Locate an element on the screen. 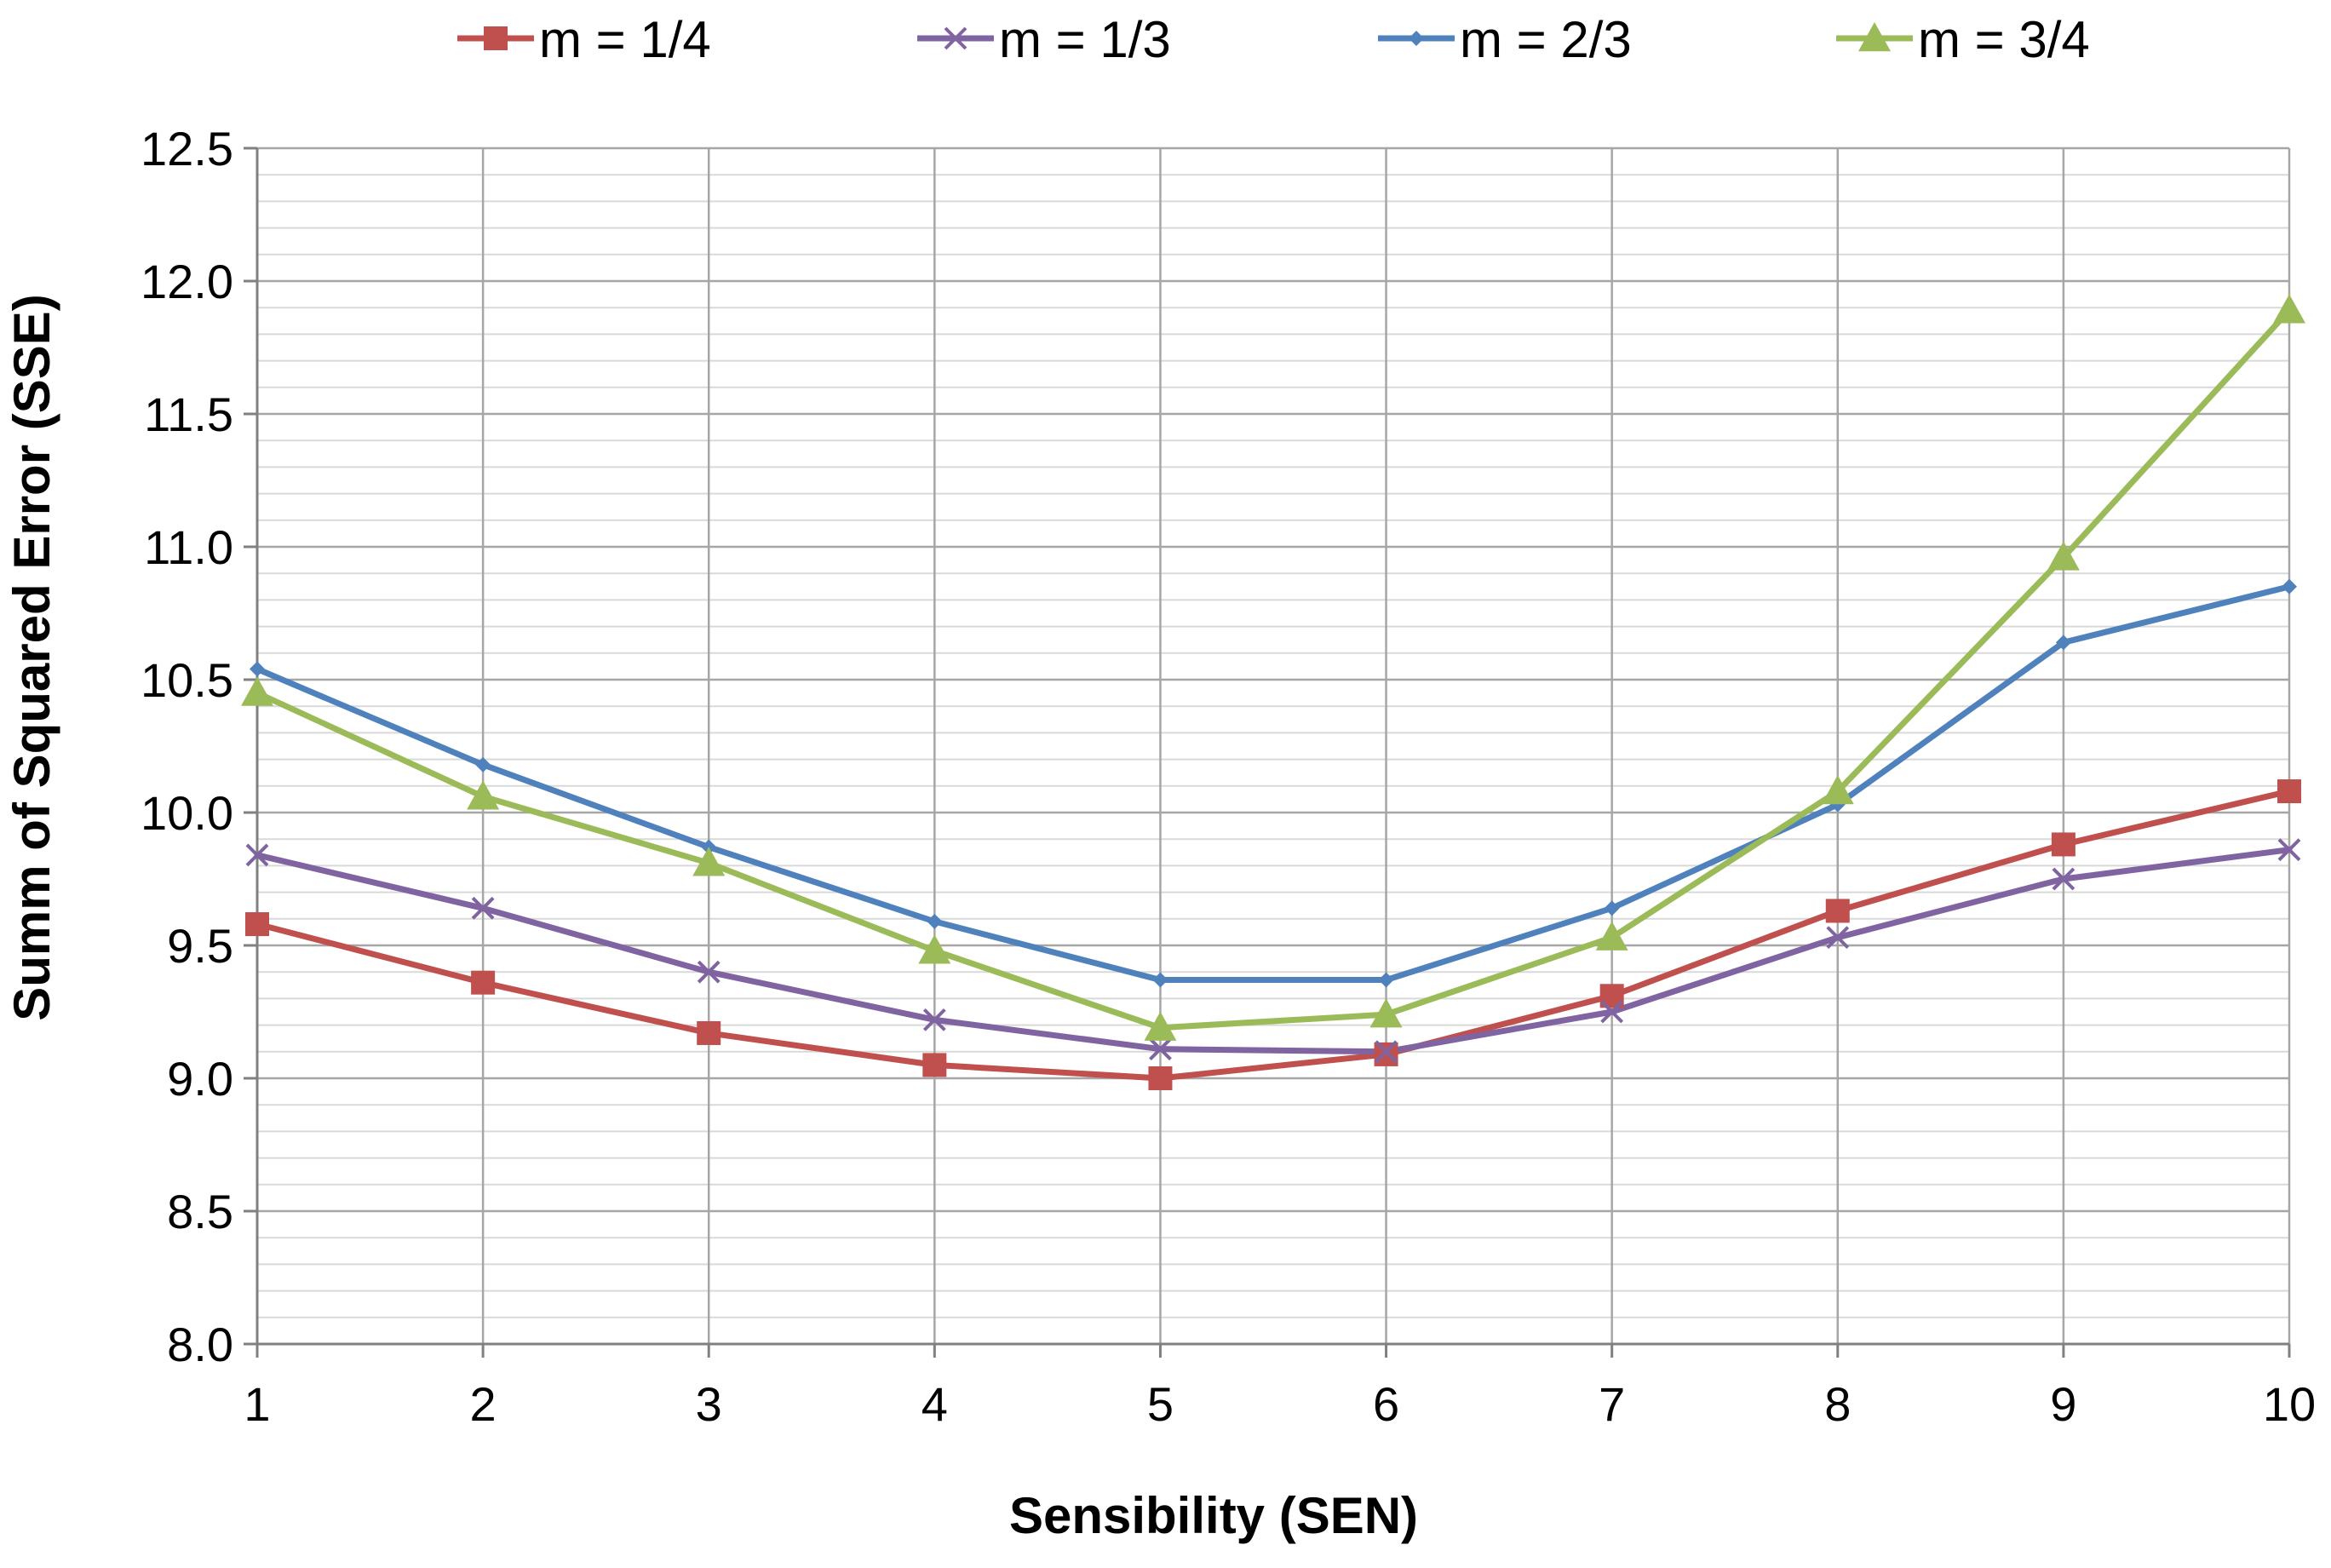 The image size is (2331, 1568). legend-label: m = 2/3 is located at coordinates (1546, 39).